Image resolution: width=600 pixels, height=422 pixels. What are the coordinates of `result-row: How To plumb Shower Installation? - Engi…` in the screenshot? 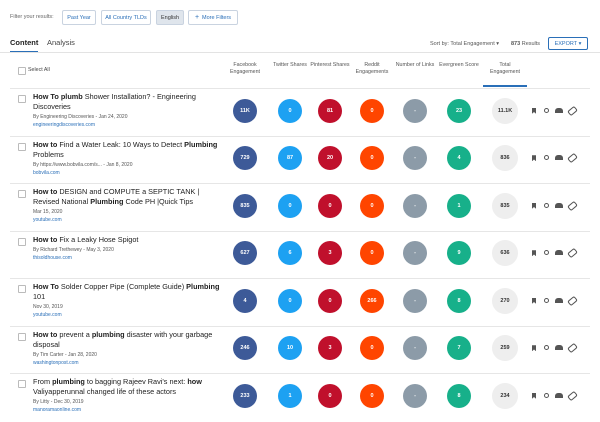 It's located at (300, 112).